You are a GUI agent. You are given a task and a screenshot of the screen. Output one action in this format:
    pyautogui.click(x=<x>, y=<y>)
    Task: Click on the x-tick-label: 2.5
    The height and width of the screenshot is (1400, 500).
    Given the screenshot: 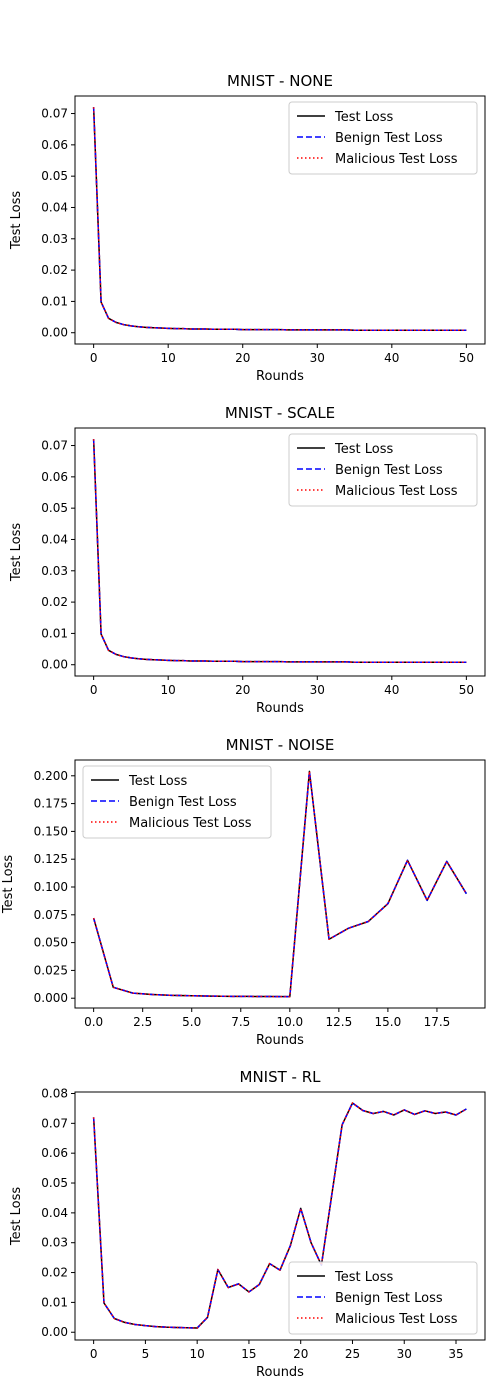 What is the action you would take?
    pyautogui.click(x=142, y=1022)
    